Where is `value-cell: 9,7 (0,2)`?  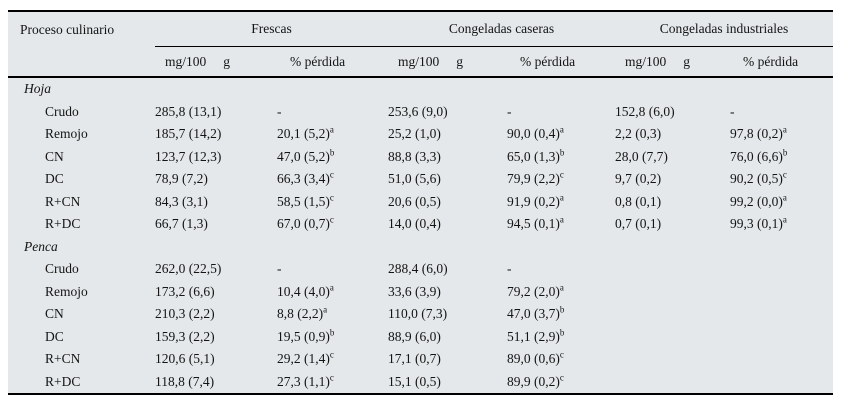 value-cell: 9,7 (0,2) is located at coordinates (638, 179).